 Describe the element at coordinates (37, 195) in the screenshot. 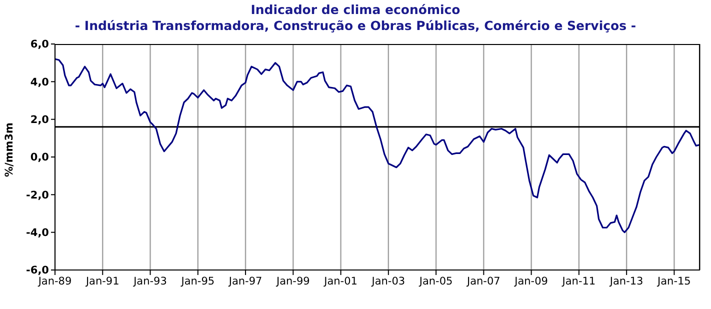

I see `y-tick-label: -2,0` at that location.